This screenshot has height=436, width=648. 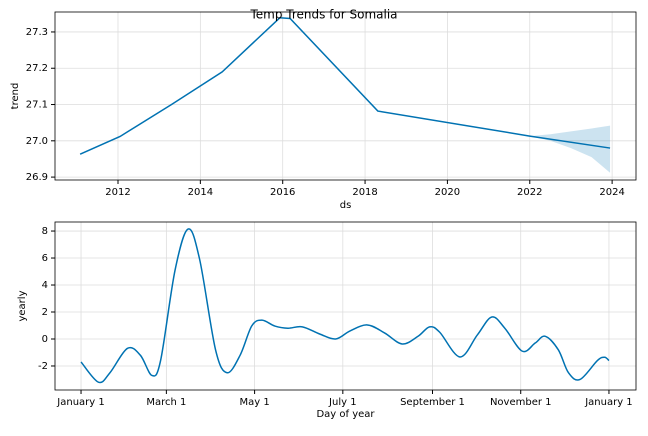 I want to click on y-tick-label: 26.9, so click(x=37, y=177).